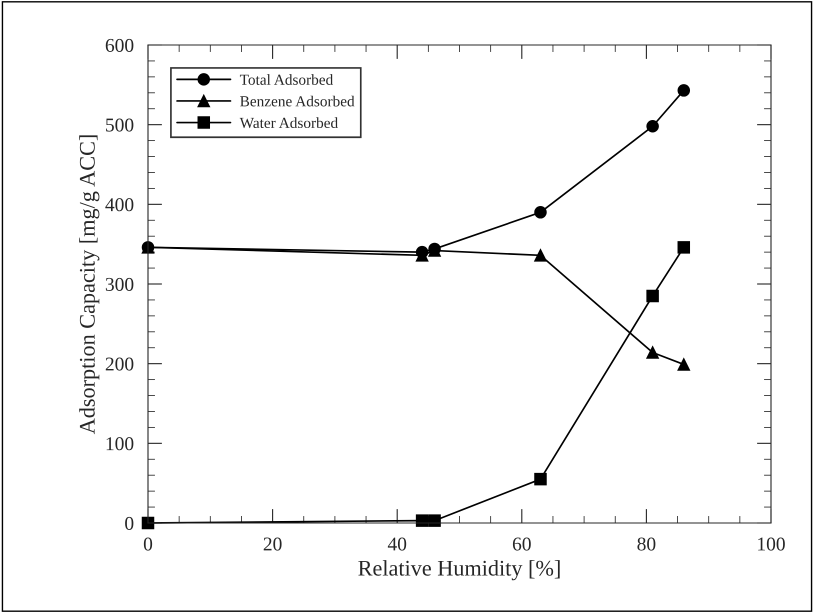 The image size is (814, 613). I want to click on y-tick-label: 300, so click(120, 284).